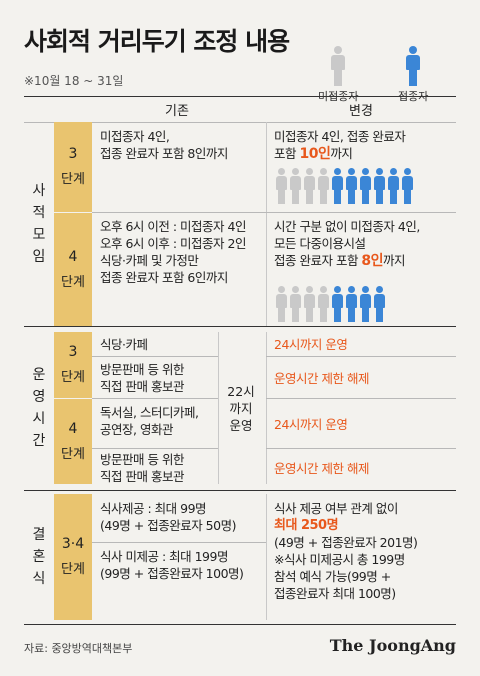  What do you see at coordinates (124, 344) in the screenshot?
I see `hours-step3-row1: 식당·카페` at bounding box center [124, 344].